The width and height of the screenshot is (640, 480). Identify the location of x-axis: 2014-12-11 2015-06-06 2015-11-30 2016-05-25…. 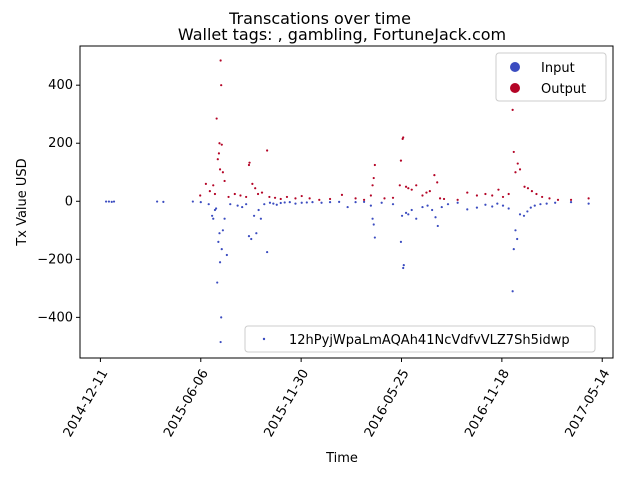
(337, 399).